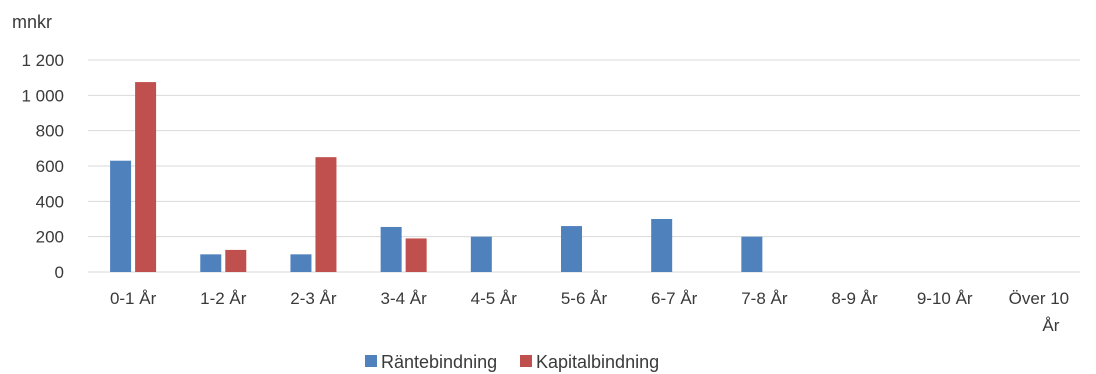 The width and height of the screenshot is (1096, 374). What do you see at coordinates (50, 166) in the screenshot?
I see `y-tick-label: 600` at bounding box center [50, 166].